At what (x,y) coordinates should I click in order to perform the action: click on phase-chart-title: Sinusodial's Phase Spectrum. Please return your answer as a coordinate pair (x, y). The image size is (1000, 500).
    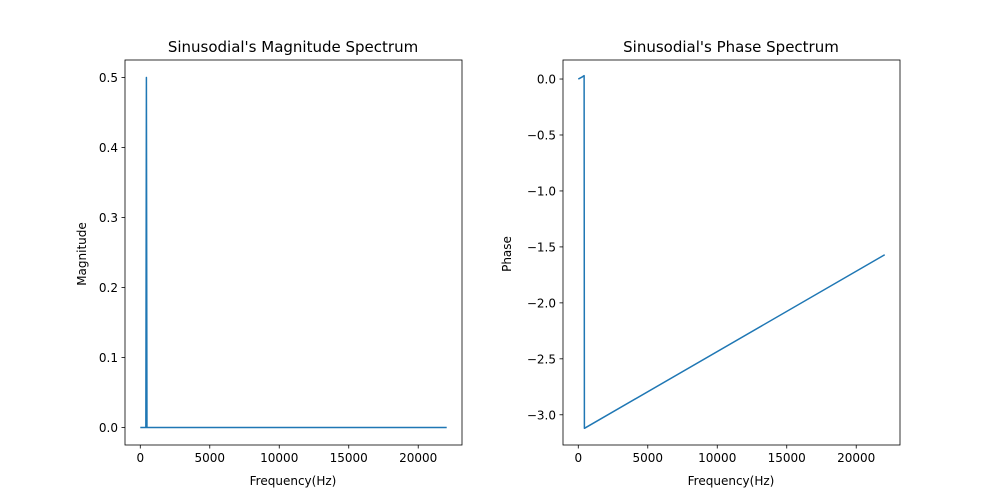
    Looking at the image, I should click on (731, 47).